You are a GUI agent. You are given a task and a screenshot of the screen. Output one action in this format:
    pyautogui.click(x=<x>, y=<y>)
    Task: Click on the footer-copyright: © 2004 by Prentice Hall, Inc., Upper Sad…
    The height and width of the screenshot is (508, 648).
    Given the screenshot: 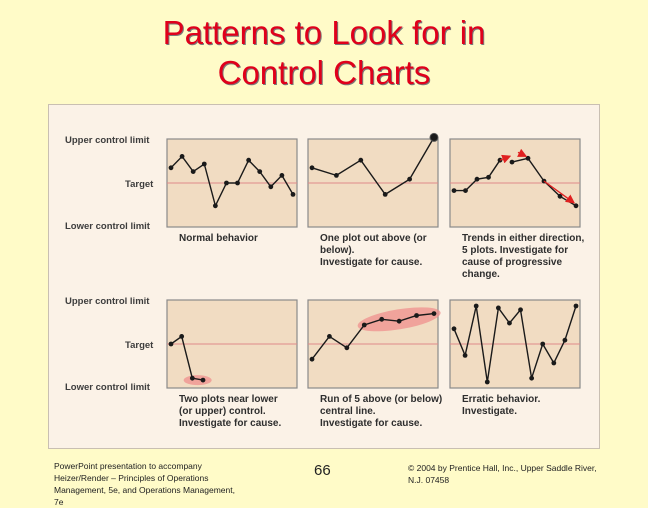 What is the action you would take?
    pyautogui.click(x=523, y=474)
    